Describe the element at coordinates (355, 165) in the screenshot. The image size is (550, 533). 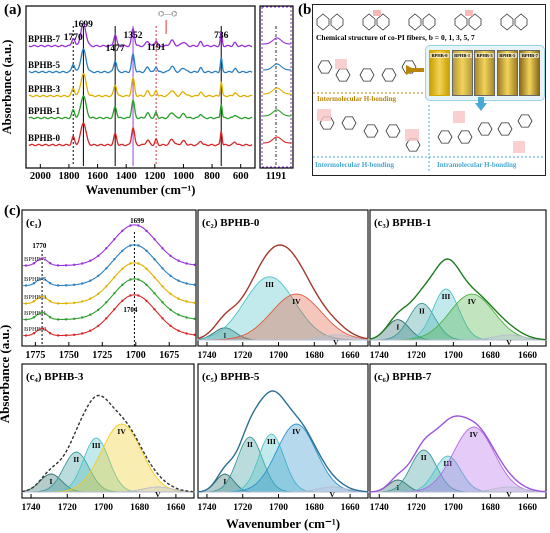
I see `intermolecular-label-2: Intermolecular H-bonding` at that location.